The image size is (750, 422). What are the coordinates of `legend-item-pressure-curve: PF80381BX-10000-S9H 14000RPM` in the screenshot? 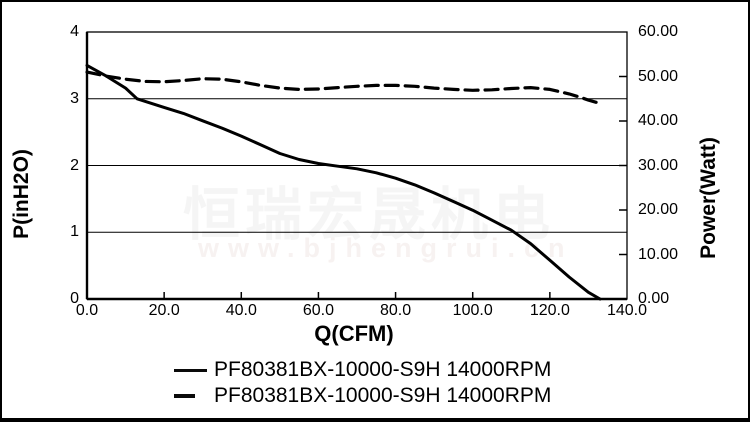 It's located at (362, 370).